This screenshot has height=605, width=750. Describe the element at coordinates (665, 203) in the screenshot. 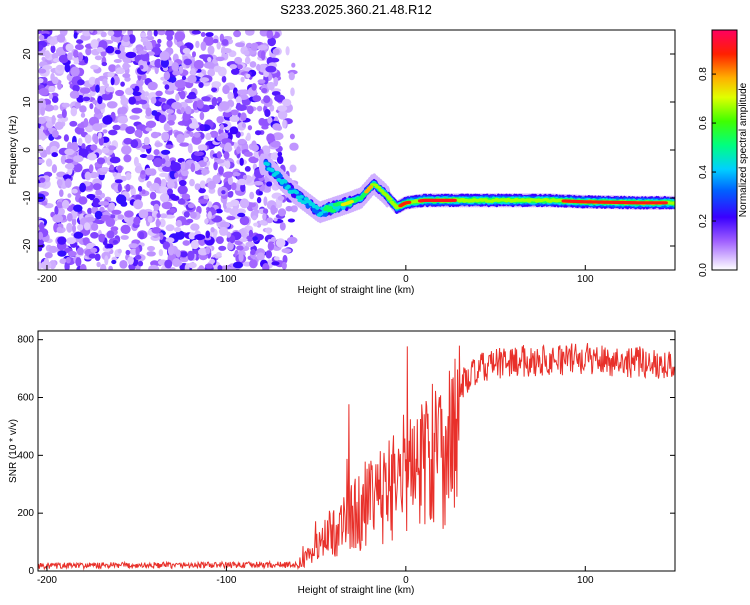

I see `heatmap-peak-cell` at that location.